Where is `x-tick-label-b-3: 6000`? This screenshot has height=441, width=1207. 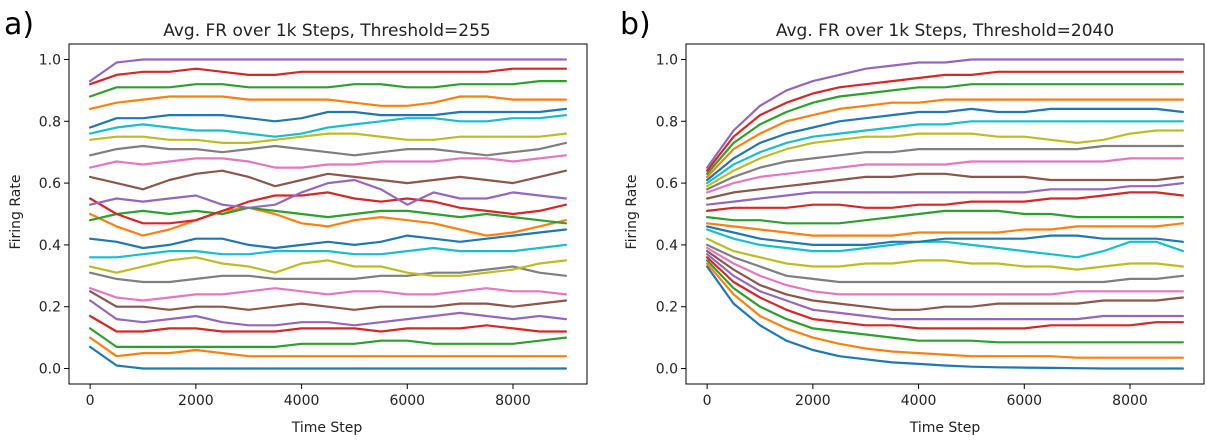 x-tick-label-b-3: 6000 is located at coordinates (1024, 401).